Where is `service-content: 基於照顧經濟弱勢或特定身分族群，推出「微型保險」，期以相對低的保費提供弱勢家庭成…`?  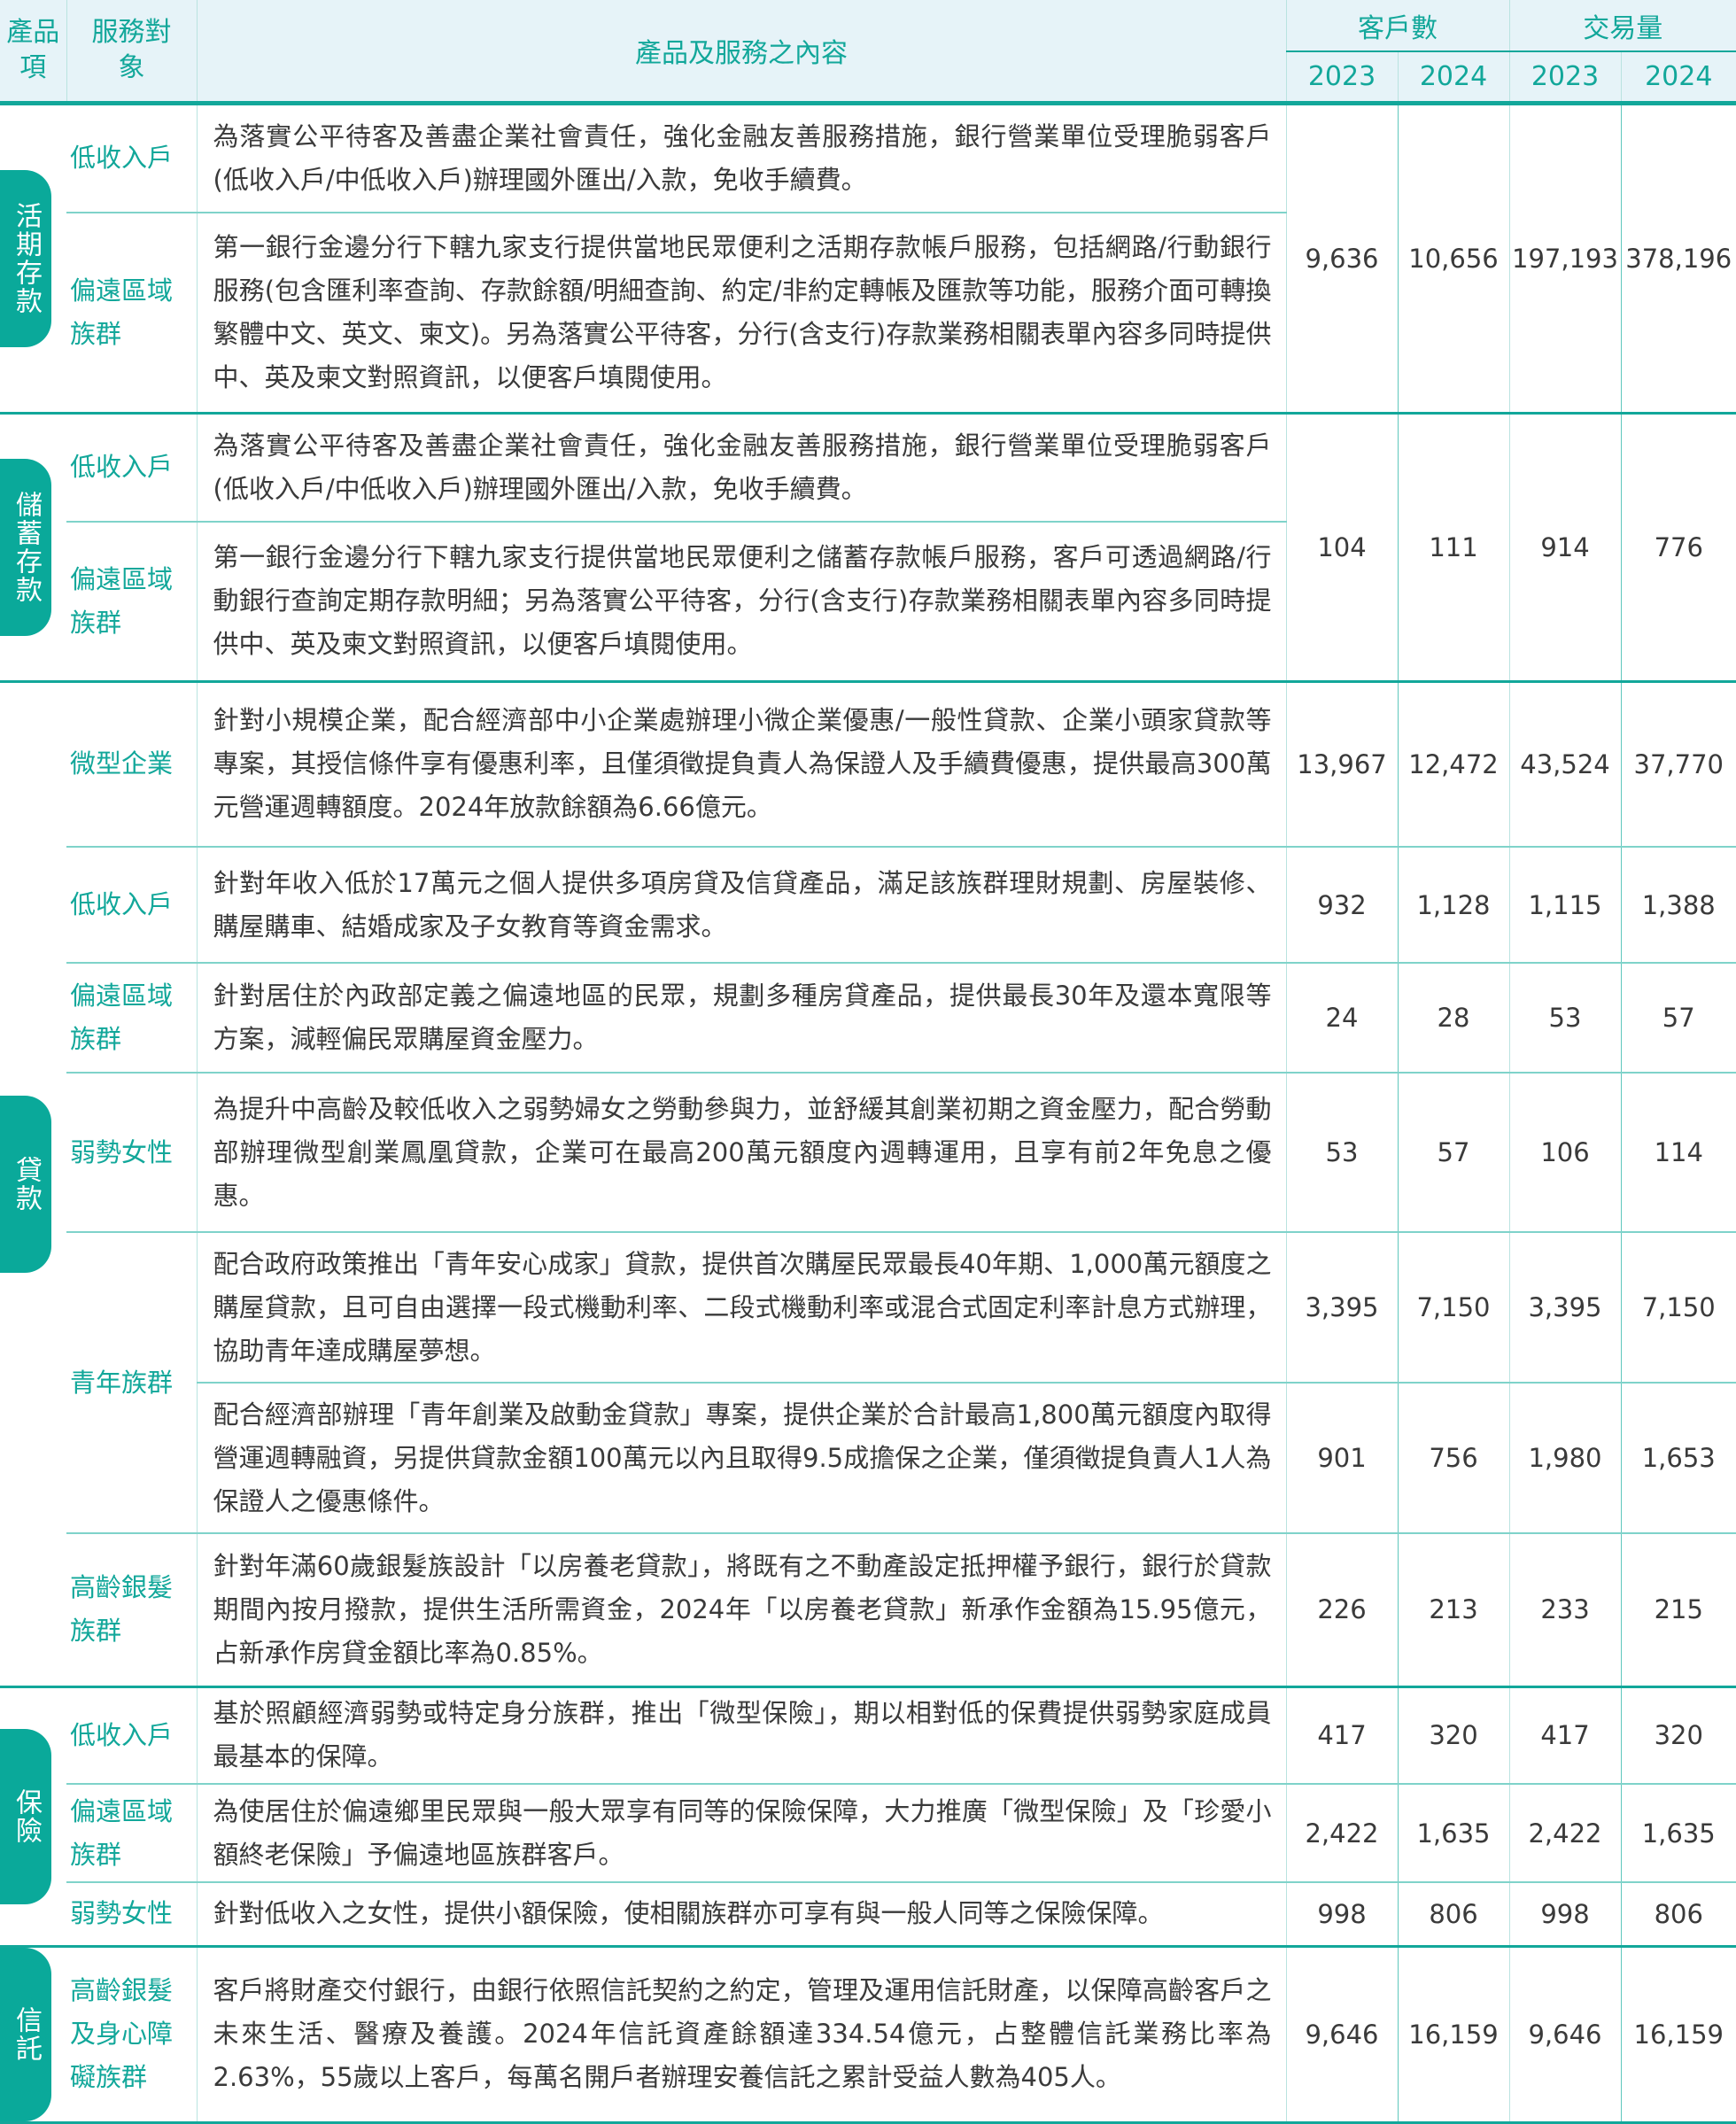 service-content: 基於照顧經濟弱勢或特定身分族群，推出「微型保險」，期以相對低的保費提供弱勢家庭成… is located at coordinates (741, 1734).